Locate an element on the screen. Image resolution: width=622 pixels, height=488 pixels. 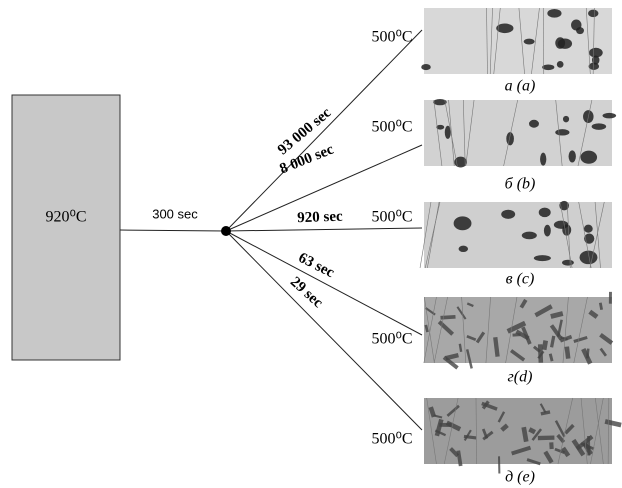
cooling-time: 29 sec is located at coordinates (306, 292).